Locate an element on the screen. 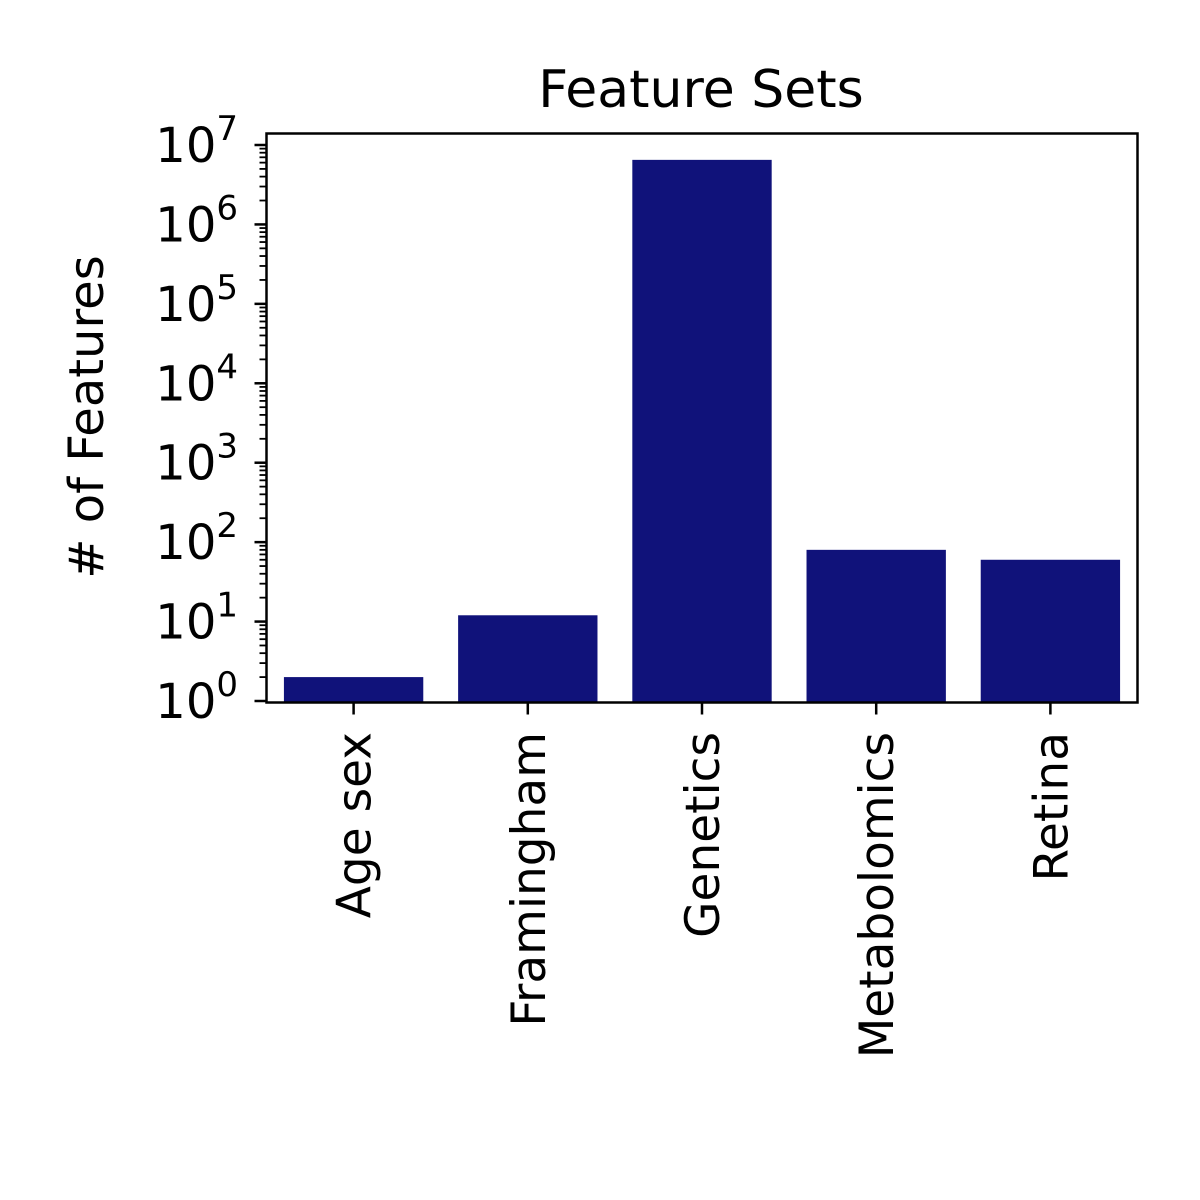 The width and height of the screenshot is (1200, 1200). x-tick-label: Age sex is located at coordinates (355, 825).